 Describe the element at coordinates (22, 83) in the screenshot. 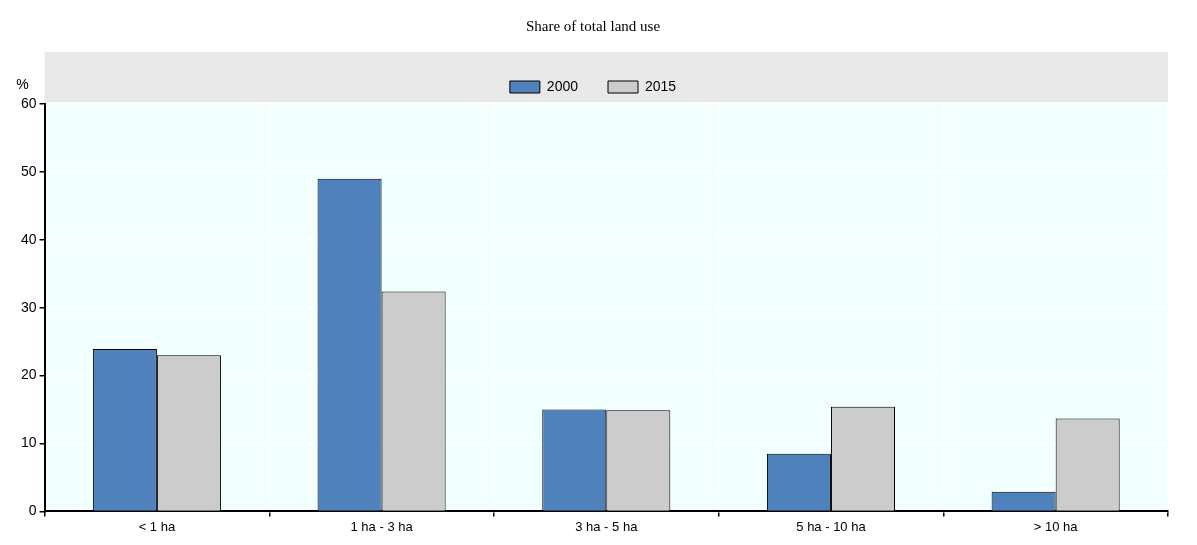

I see `y-axis-title: %` at that location.